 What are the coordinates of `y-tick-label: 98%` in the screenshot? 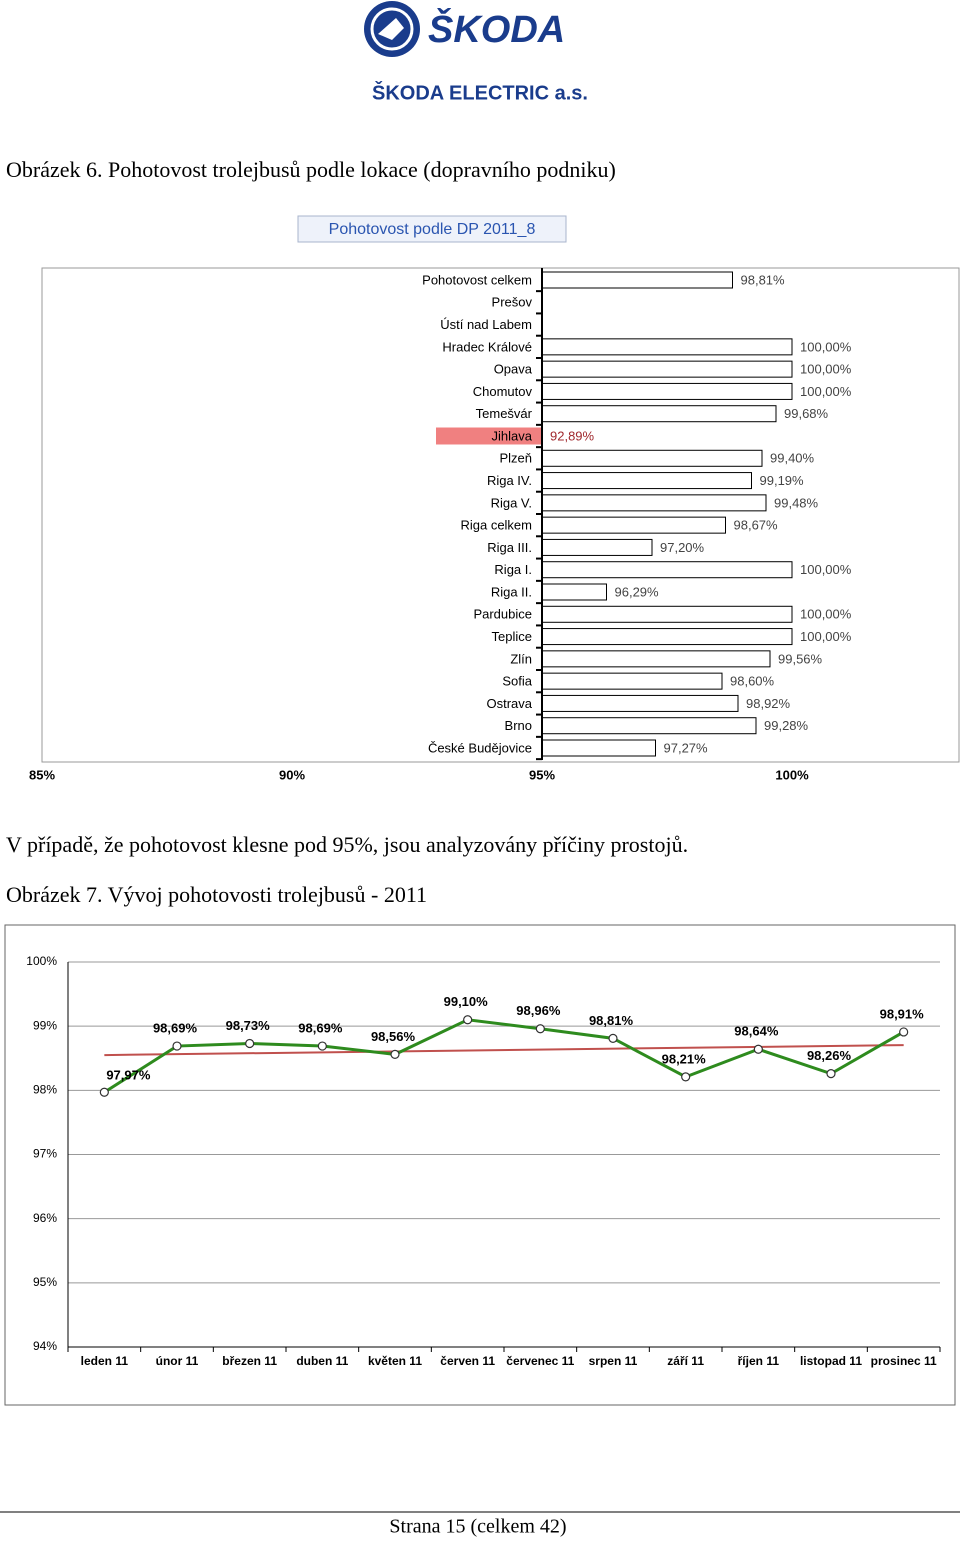 It's located at (45, 1090).